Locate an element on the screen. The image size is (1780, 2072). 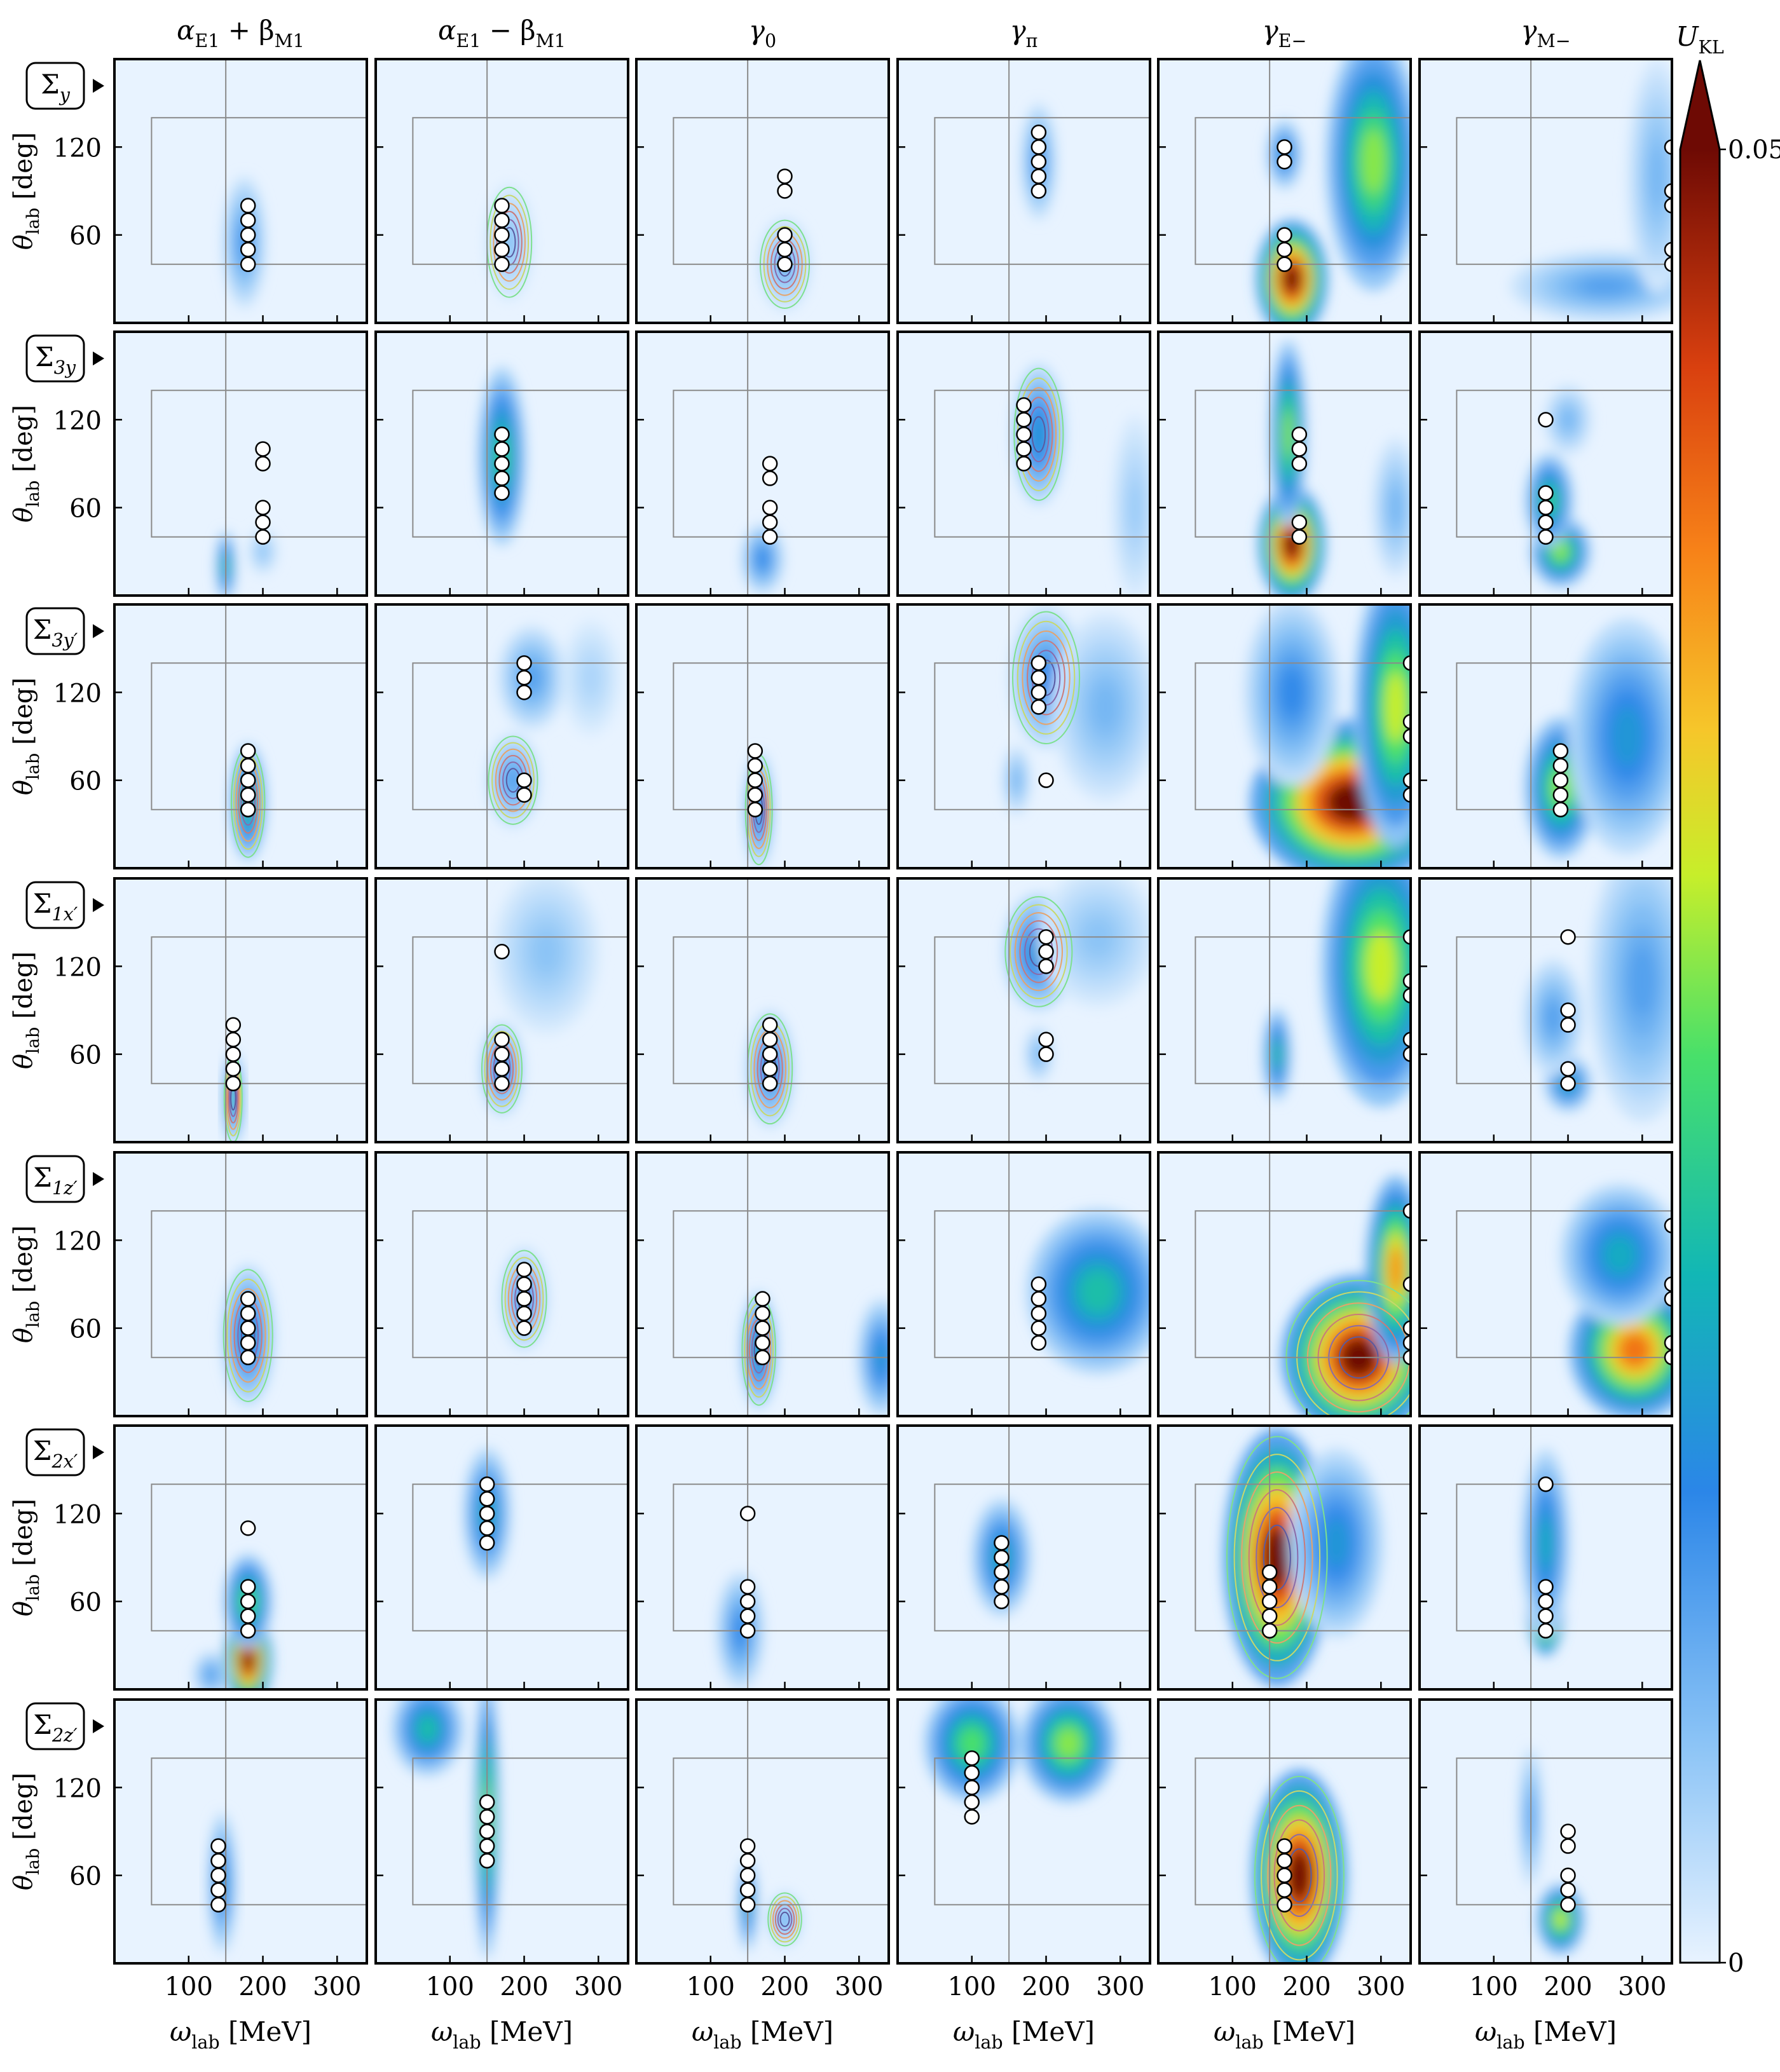
row-label: Σ2x′ is located at coordinates (55, 1453).